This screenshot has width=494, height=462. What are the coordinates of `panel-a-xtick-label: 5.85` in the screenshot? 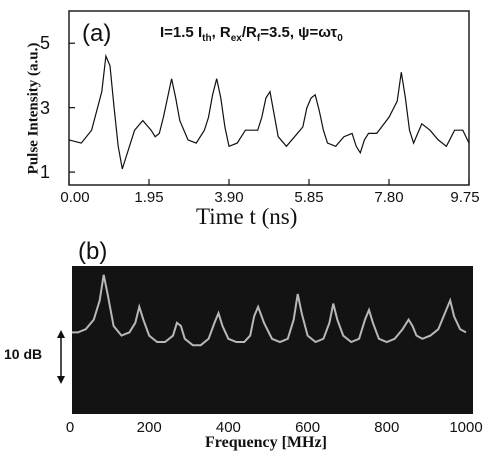 It's located at (309, 197).